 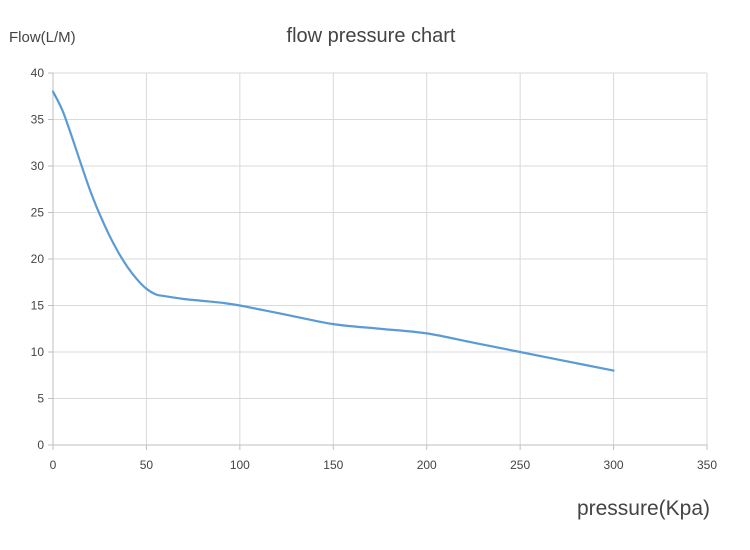 I want to click on y-tick-label-7: 35, so click(x=38, y=120).